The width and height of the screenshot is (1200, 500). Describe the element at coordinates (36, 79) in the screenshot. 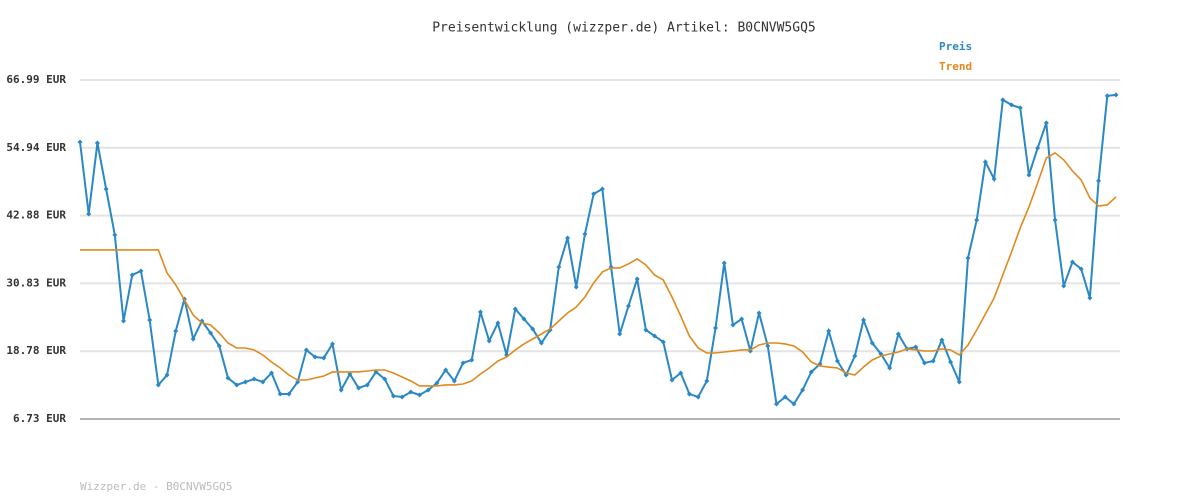

I see `y-tick-label: 66.99 EUR` at that location.